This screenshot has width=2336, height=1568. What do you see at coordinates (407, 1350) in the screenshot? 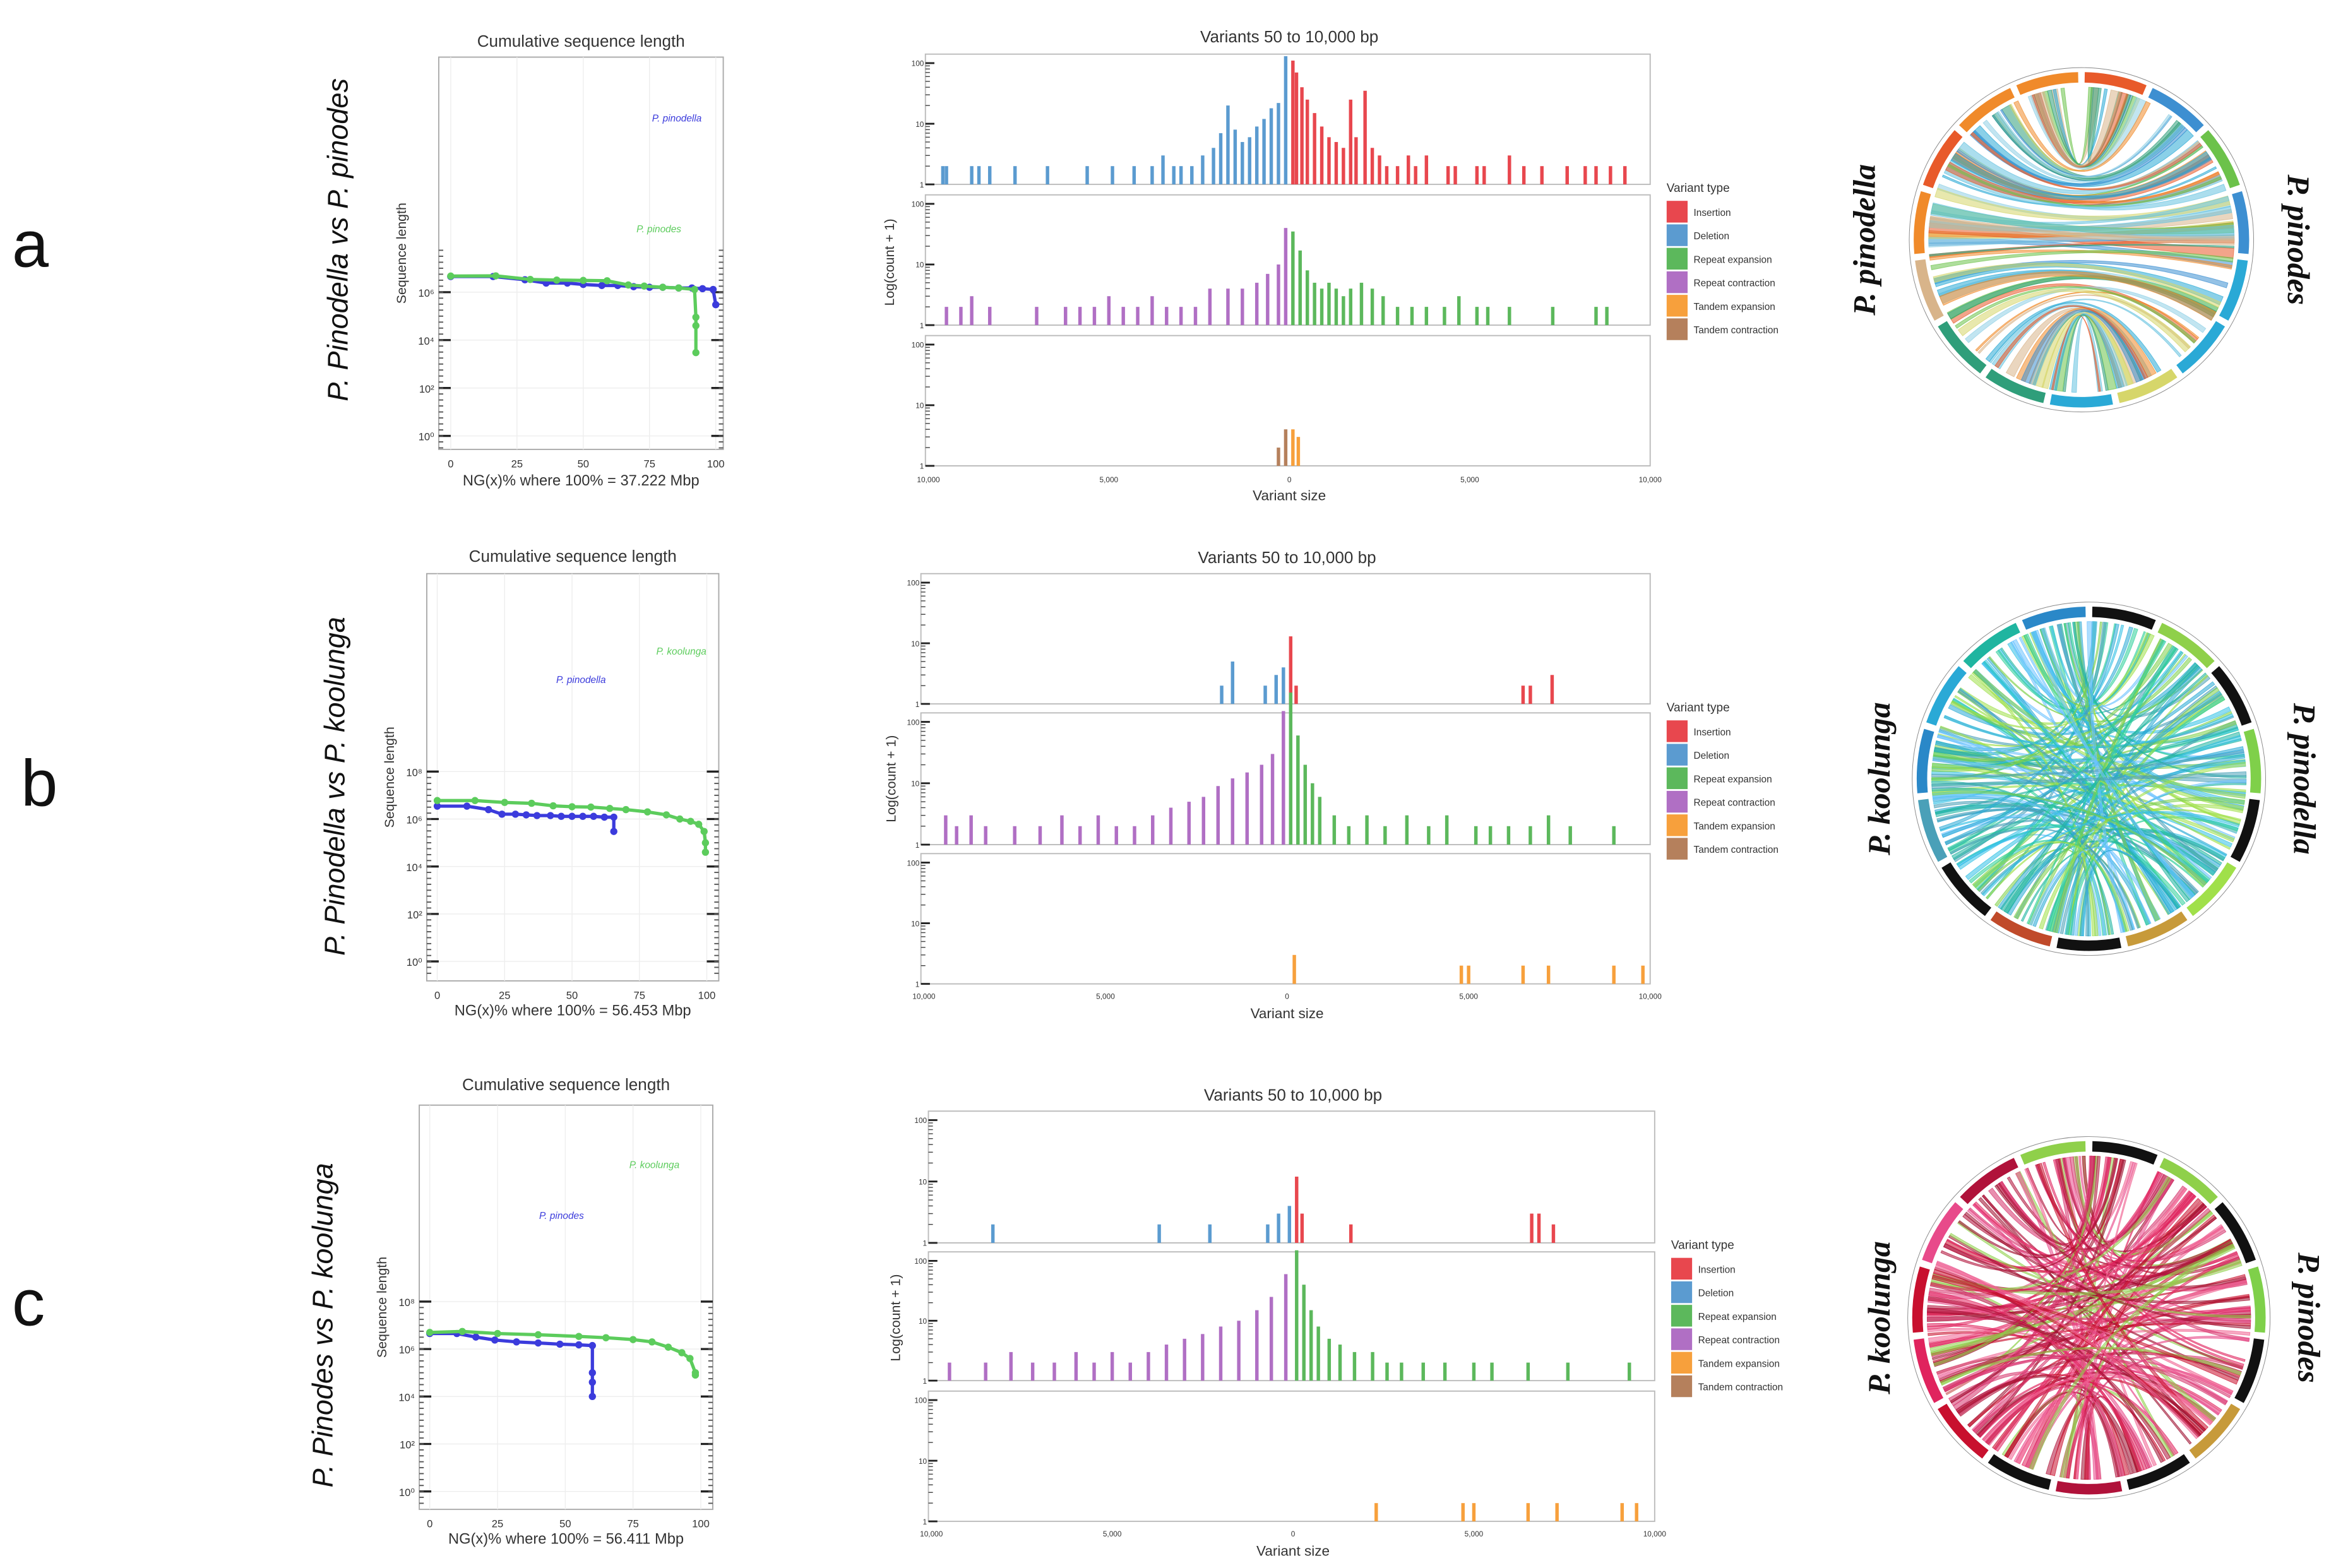
I see `y-tick-label: 10⁶` at bounding box center [407, 1350].